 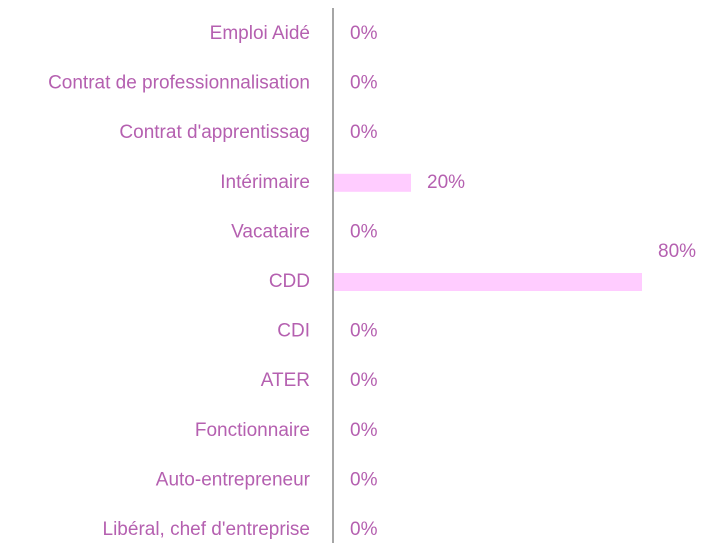 I want to click on category-label: Libéral, chef d'entreprise, so click(x=206, y=529).